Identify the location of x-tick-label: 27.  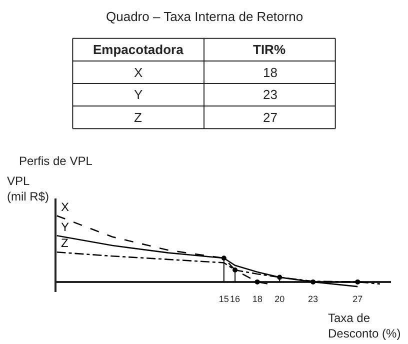
(357, 299).